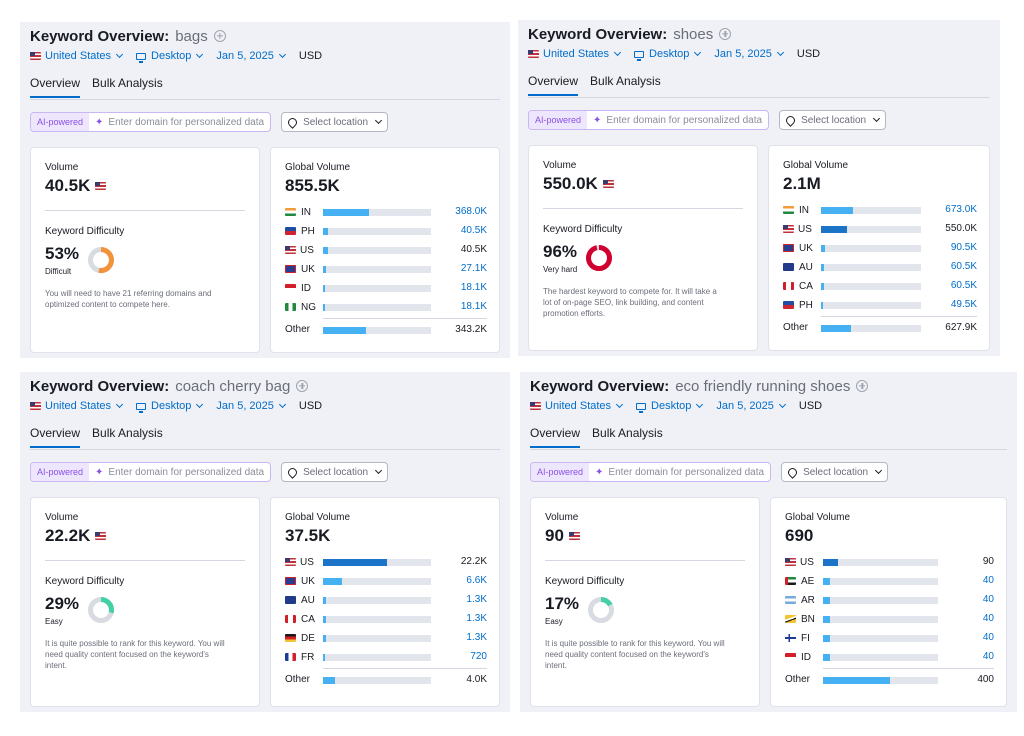 Image resolution: width=1024 pixels, height=736 pixels. I want to click on country-volume: 368.0K, so click(471, 211).